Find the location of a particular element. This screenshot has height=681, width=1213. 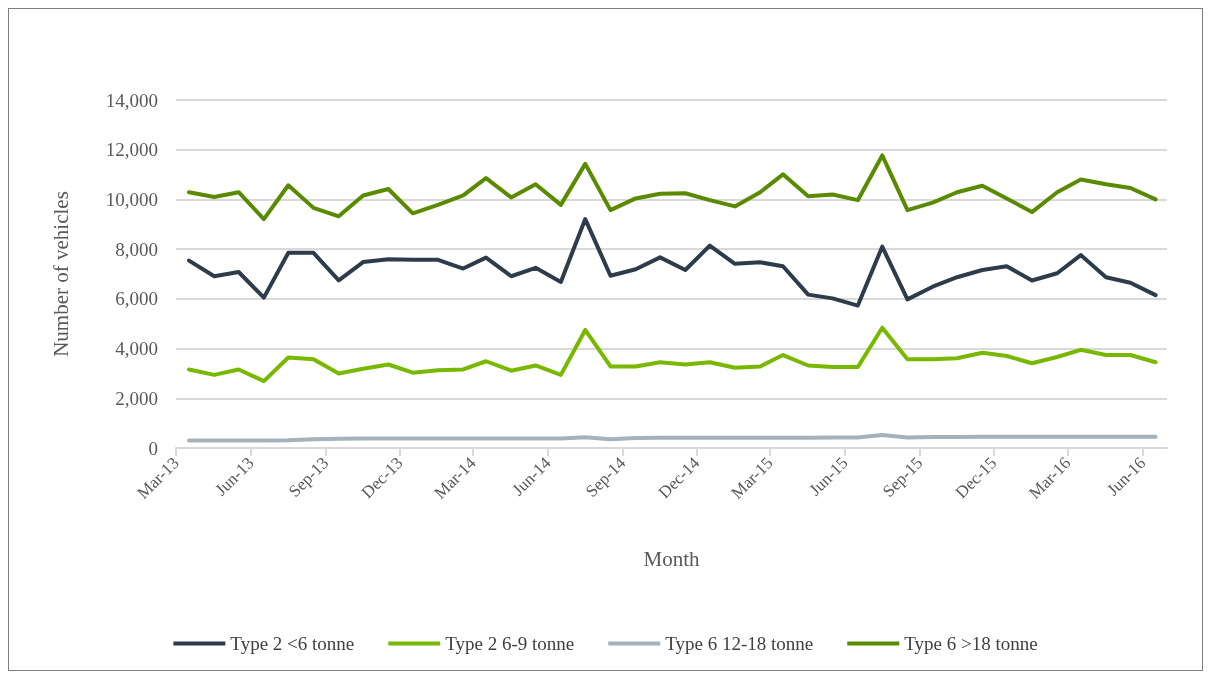

y-tick-label: 14,000 is located at coordinates (131, 100).